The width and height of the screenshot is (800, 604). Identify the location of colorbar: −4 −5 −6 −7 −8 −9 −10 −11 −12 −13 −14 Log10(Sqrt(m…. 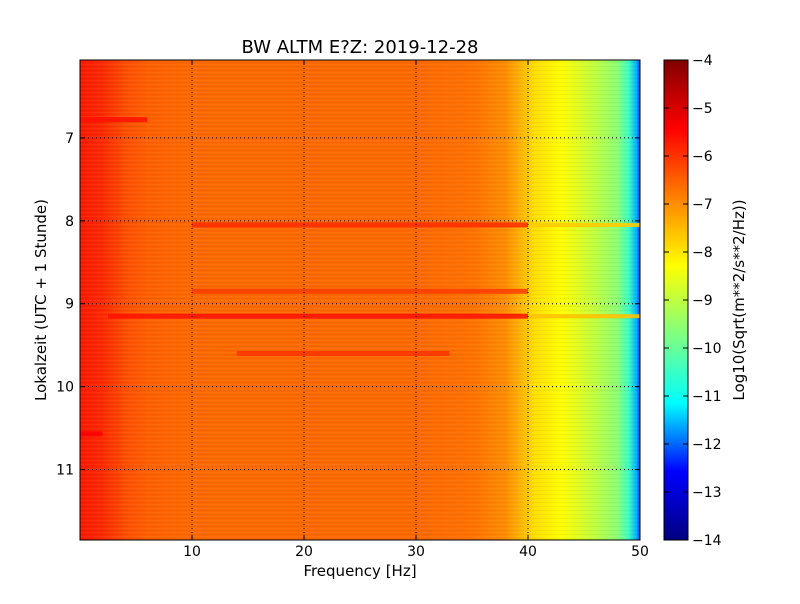
(705, 301).